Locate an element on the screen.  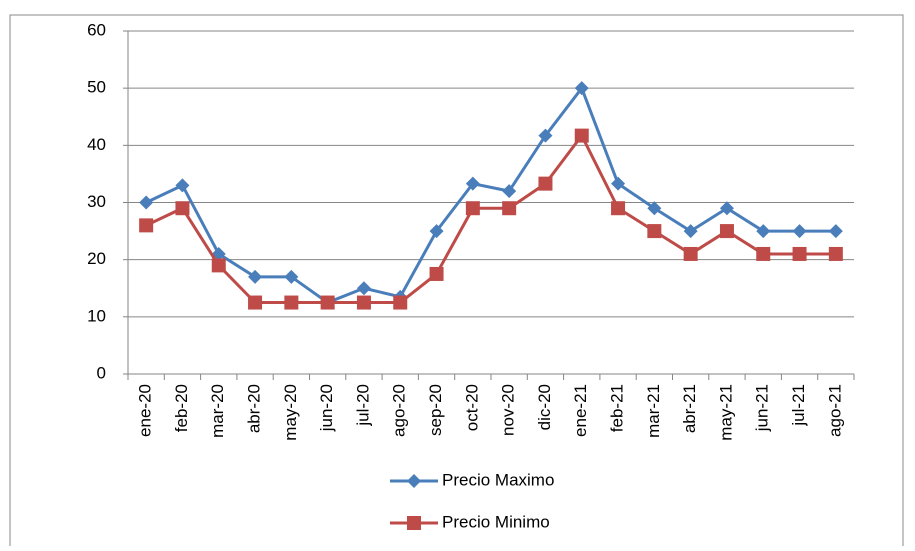
x-tick-label: mar-20 is located at coordinates (217, 411).